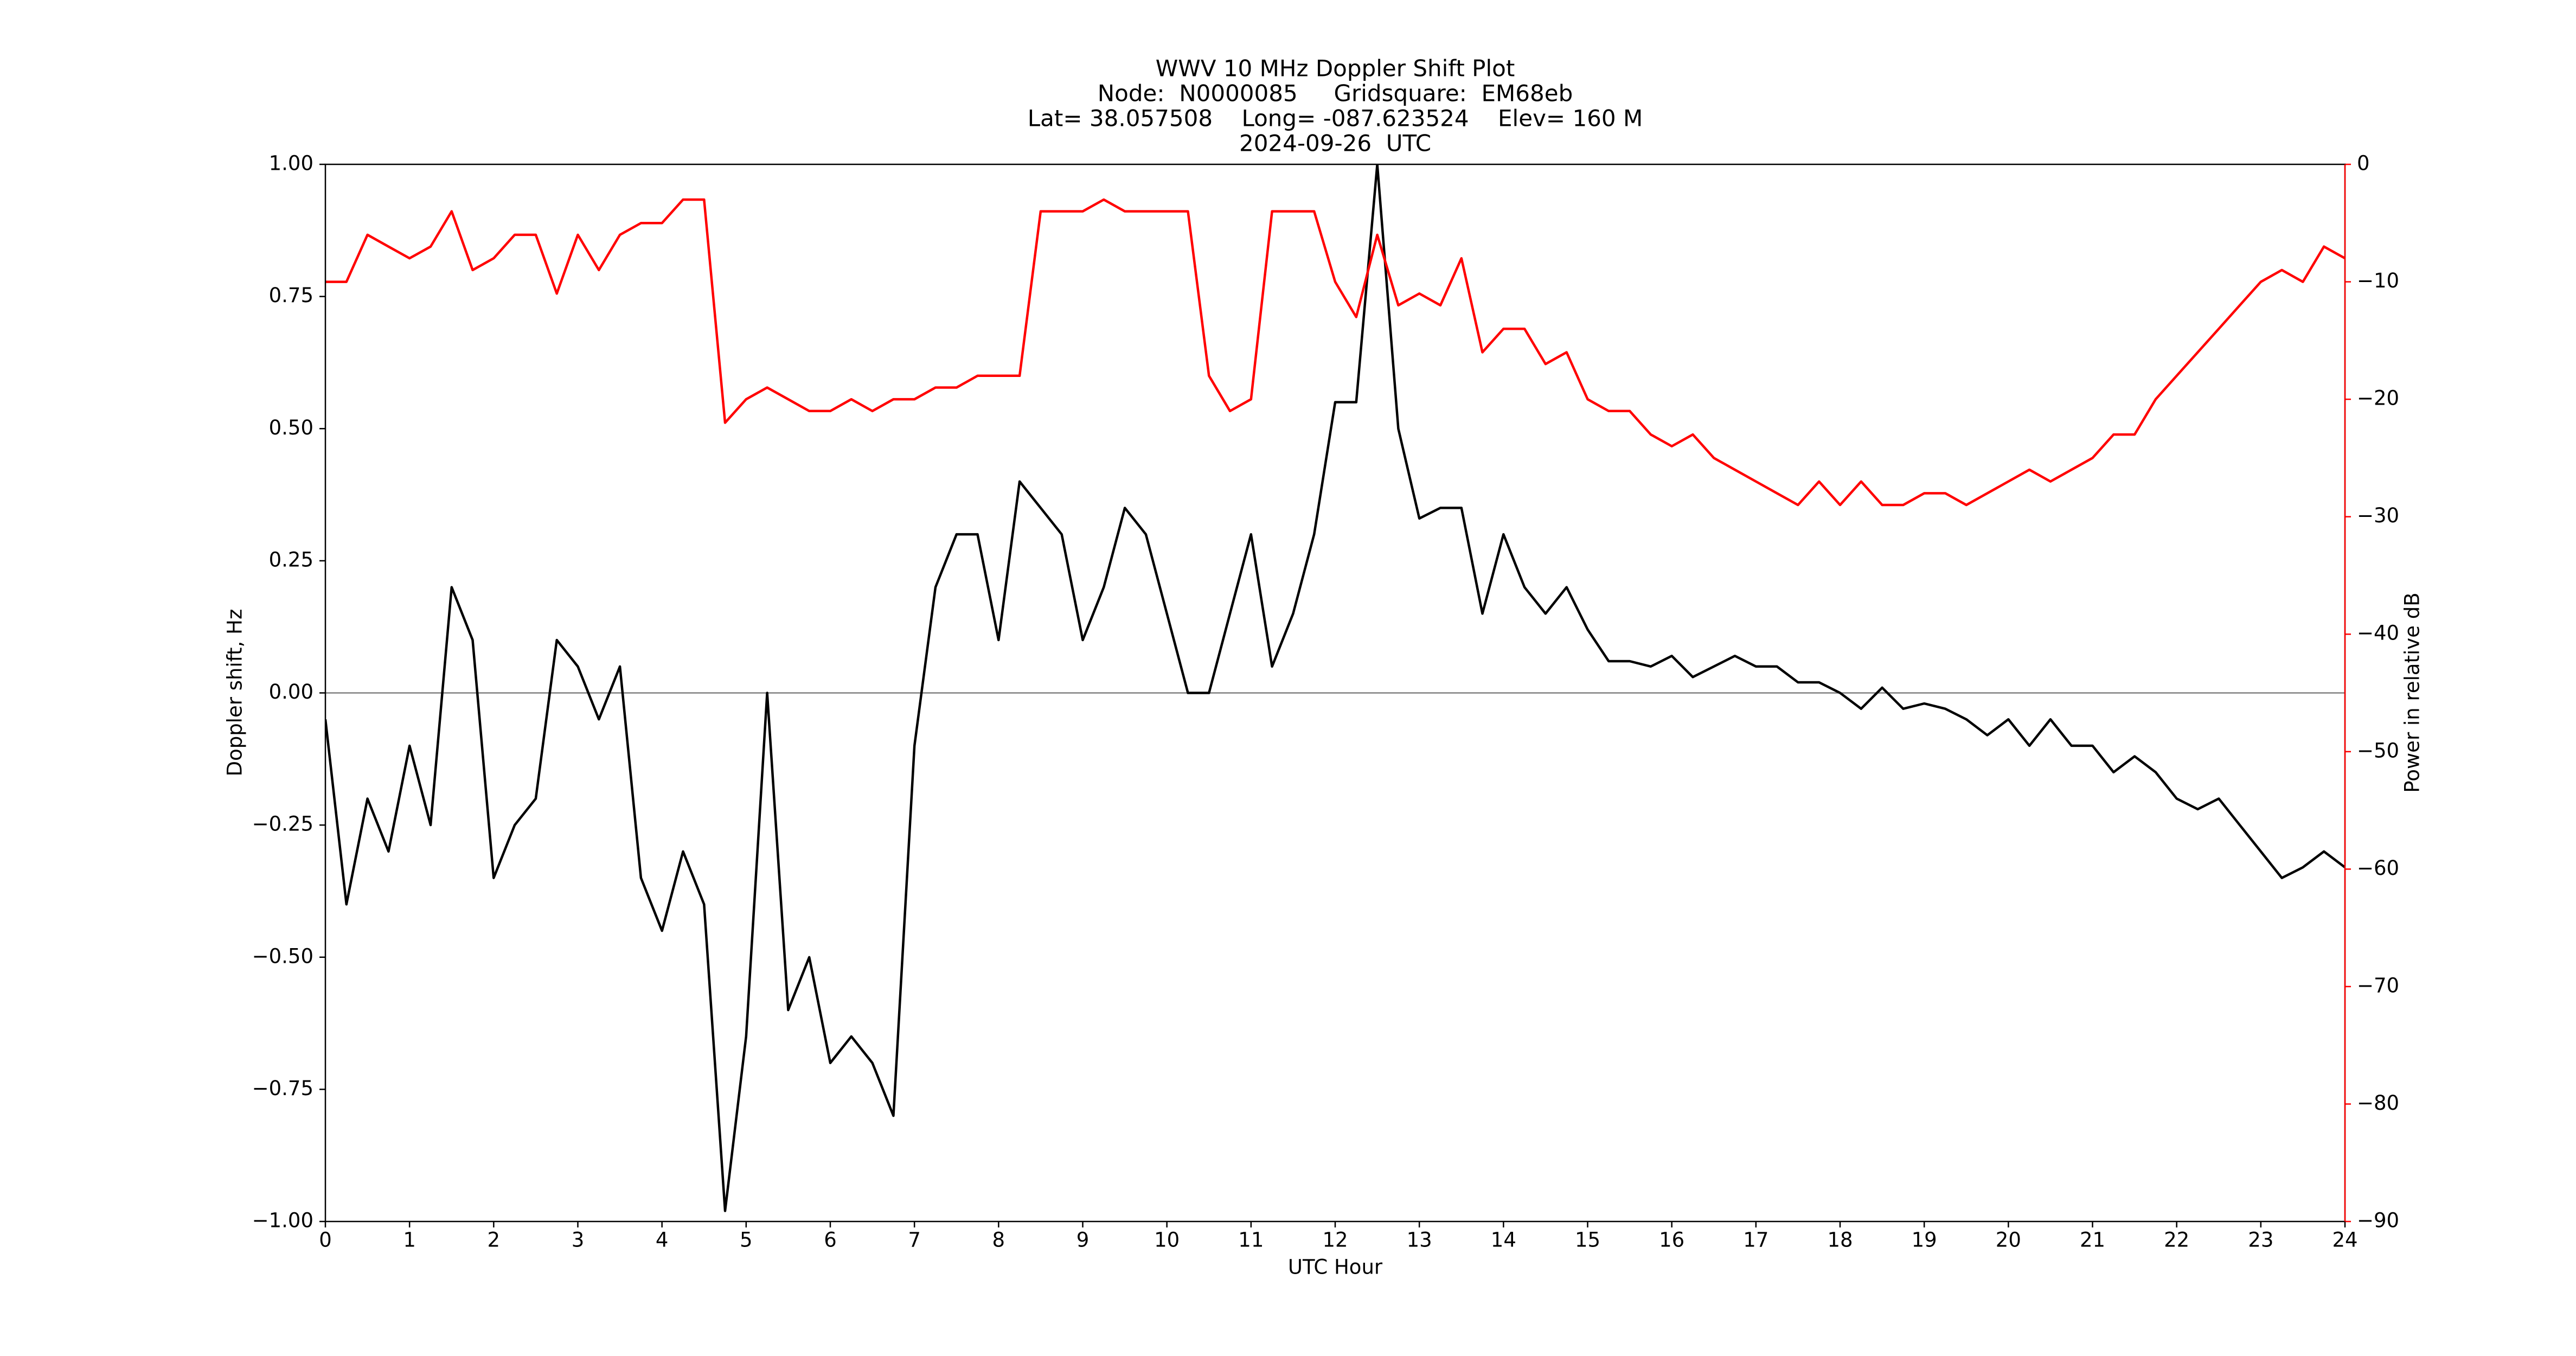  Describe the element at coordinates (282, 1088) in the screenshot. I see `y-tick-label: −0.75` at that location.